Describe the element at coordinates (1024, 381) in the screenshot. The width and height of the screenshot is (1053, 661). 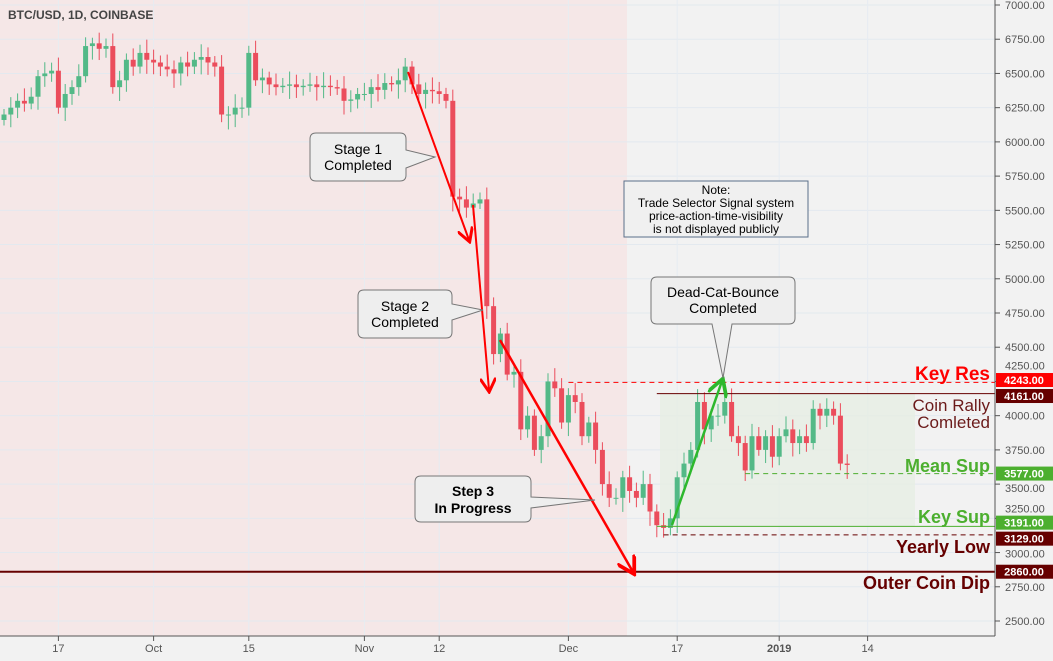
I see `price-label: 4243.00` at that location.